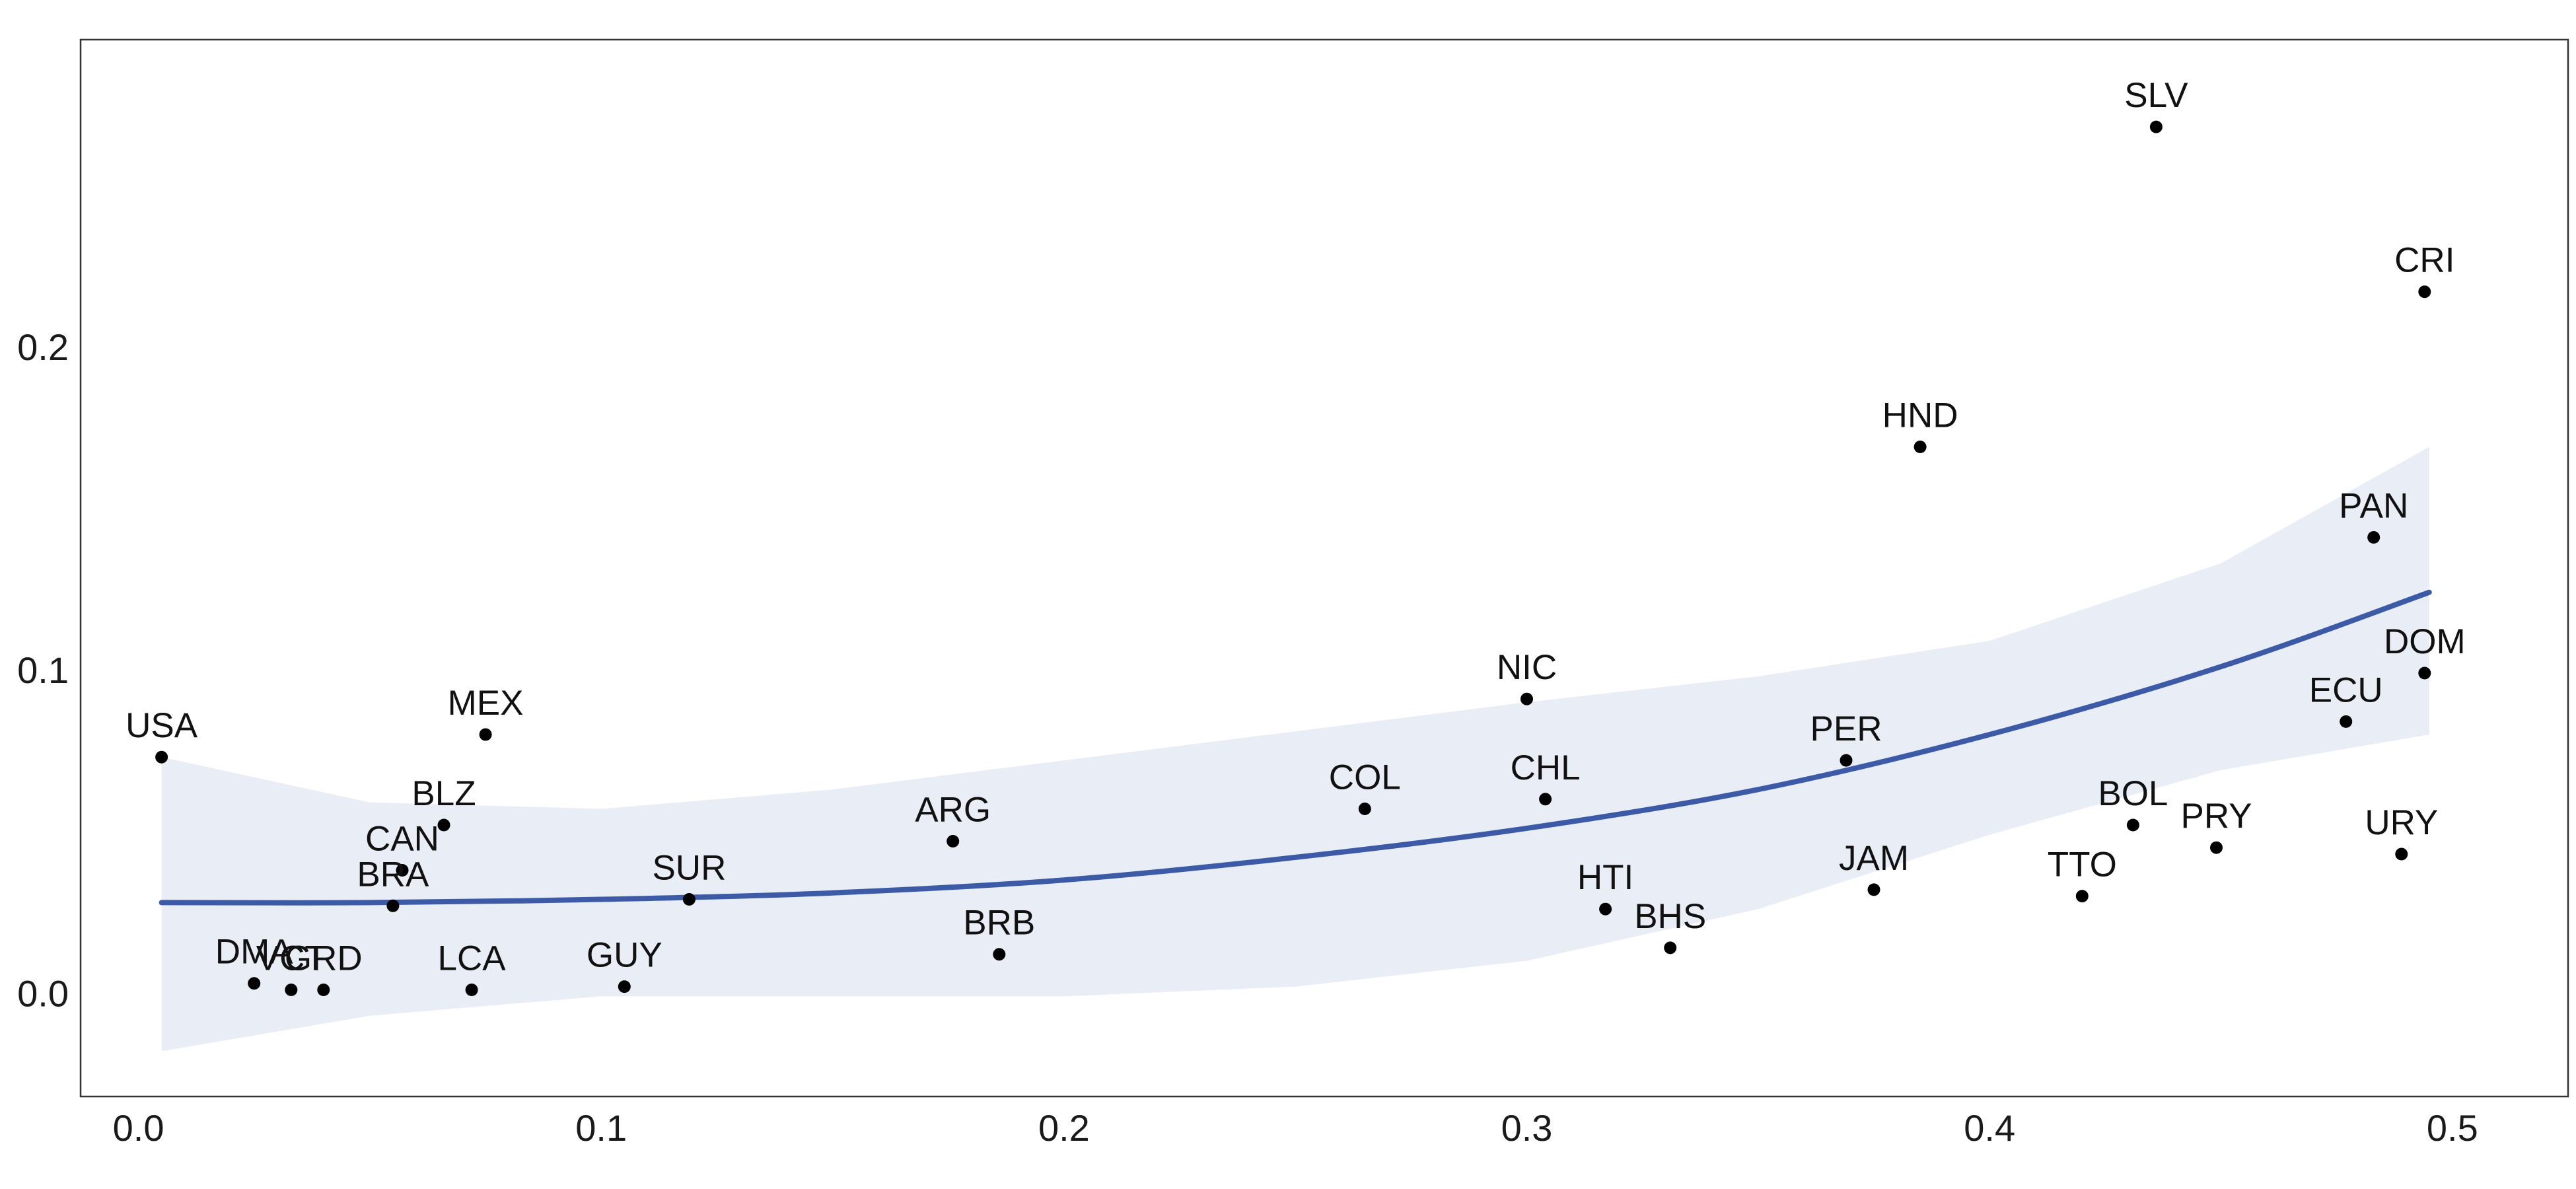  I want to click on x-tick-label: 0.3, so click(1527, 1128).